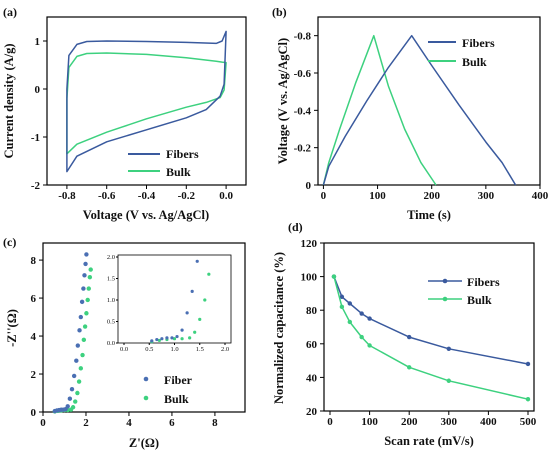 This screenshot has width=550, height=455. What do you see at coordinates (146, 379) in the screenshot?
I see `legend-marker-fiber` at bounding box center [146, 379].